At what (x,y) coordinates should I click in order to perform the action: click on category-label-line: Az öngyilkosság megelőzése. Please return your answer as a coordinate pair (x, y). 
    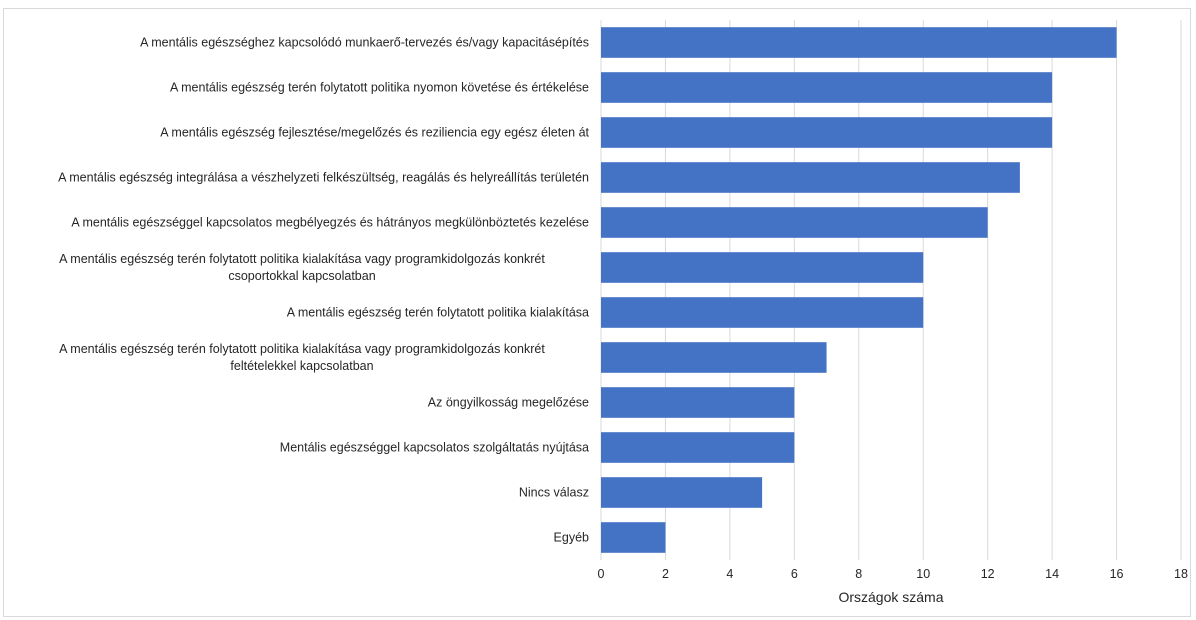
    Looking at the image, I should click on (508, 403).